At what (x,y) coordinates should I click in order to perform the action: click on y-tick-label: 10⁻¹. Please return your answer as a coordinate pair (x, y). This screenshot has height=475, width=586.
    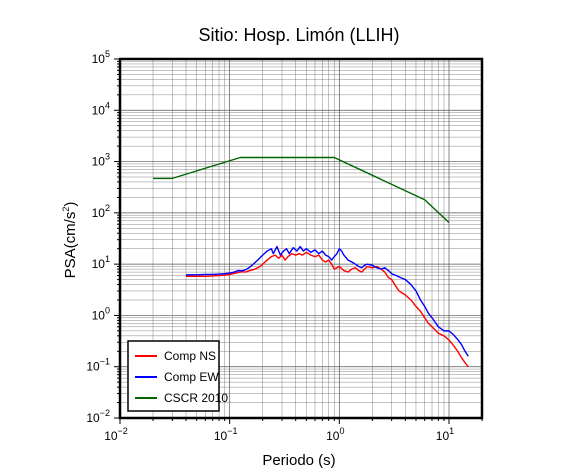
    Looking at the image, I should click on (98, 365).